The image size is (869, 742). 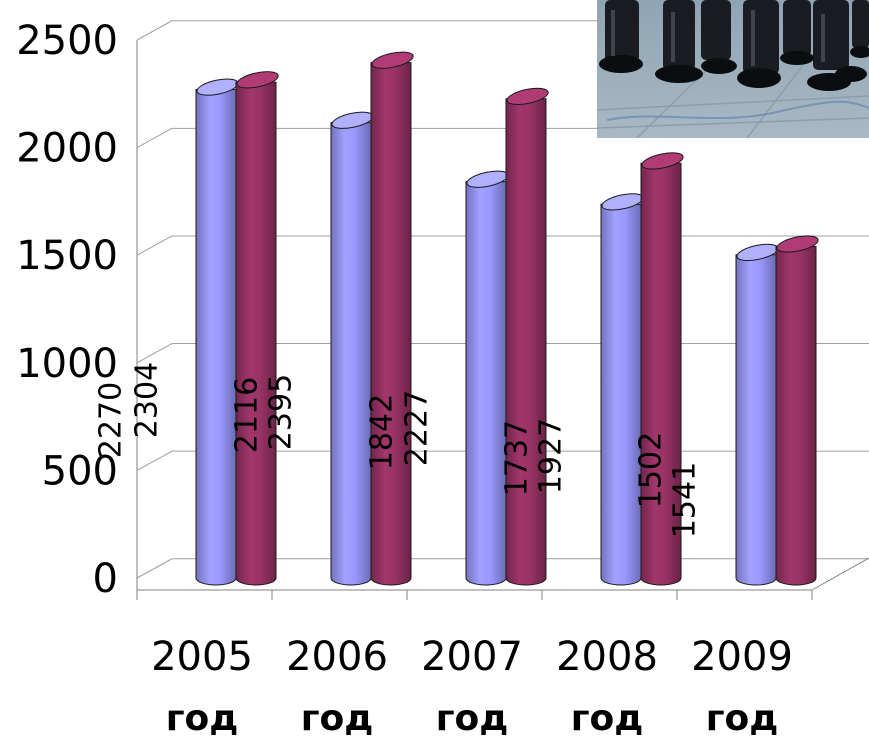 What do you see at coordinates (840, 574) in the screenshot?
I see `floor-edge` at bounding box center [840, 574].